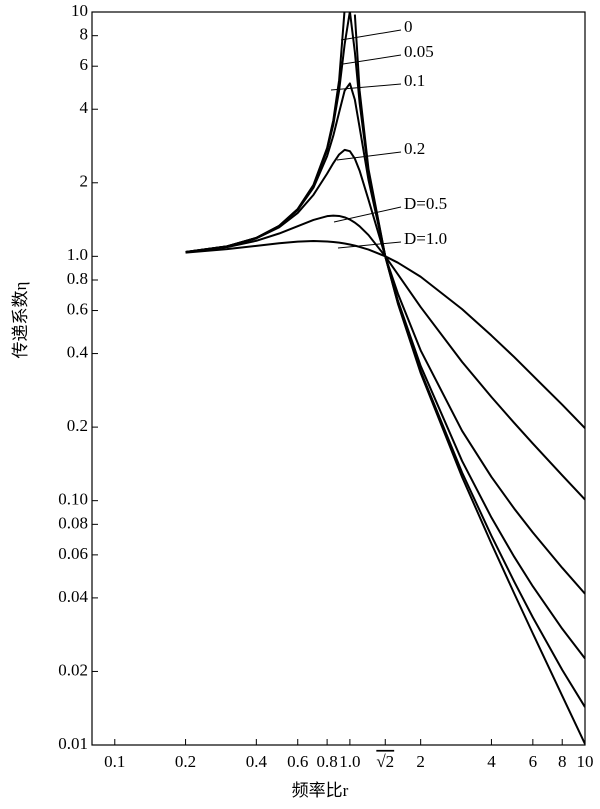 This screenshot has width=600, height=809. Describe the element at coordinates (420, 761) in the screenshot. I see `x-tick-label: 2` at that location.